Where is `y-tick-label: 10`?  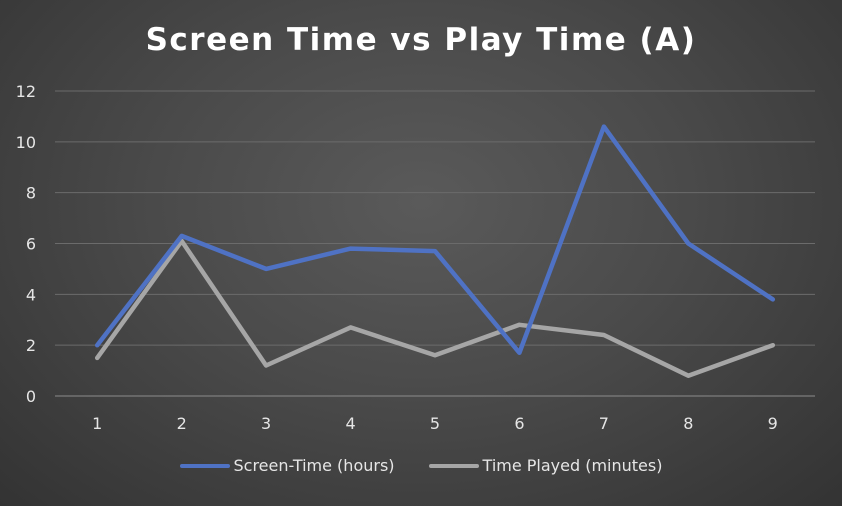 y-tick-label: 10 is located at coordinates (26, 142).